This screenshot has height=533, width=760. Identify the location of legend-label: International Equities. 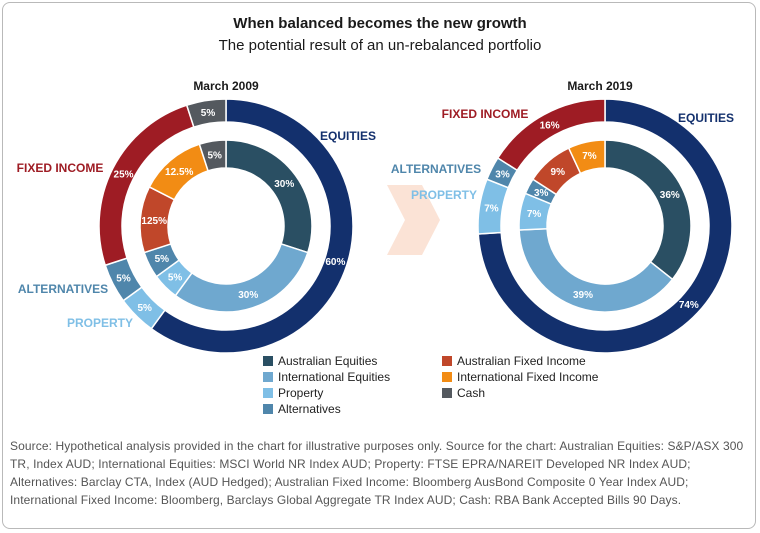
(334, 377).